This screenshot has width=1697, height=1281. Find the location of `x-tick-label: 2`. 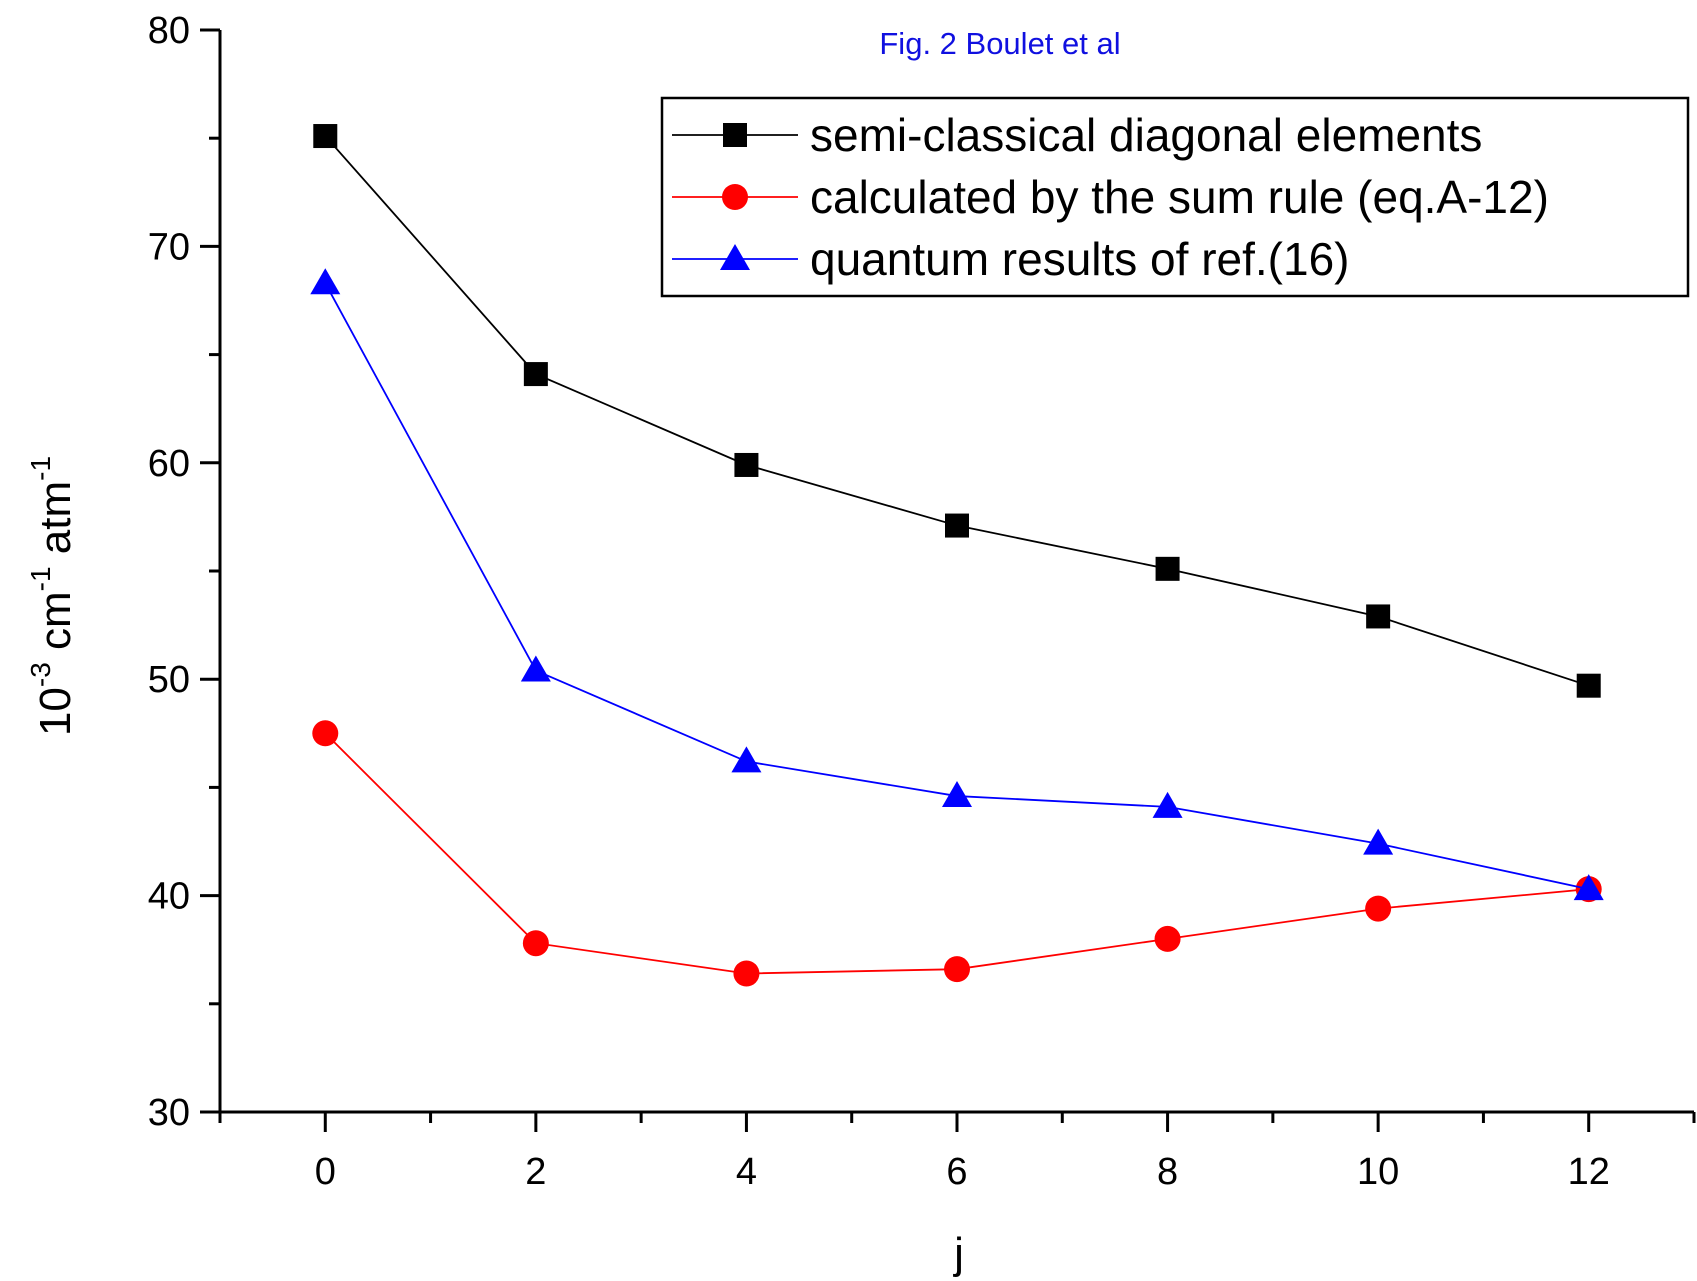

x-tick-label: 2 is located at coordinates (535, 1172).